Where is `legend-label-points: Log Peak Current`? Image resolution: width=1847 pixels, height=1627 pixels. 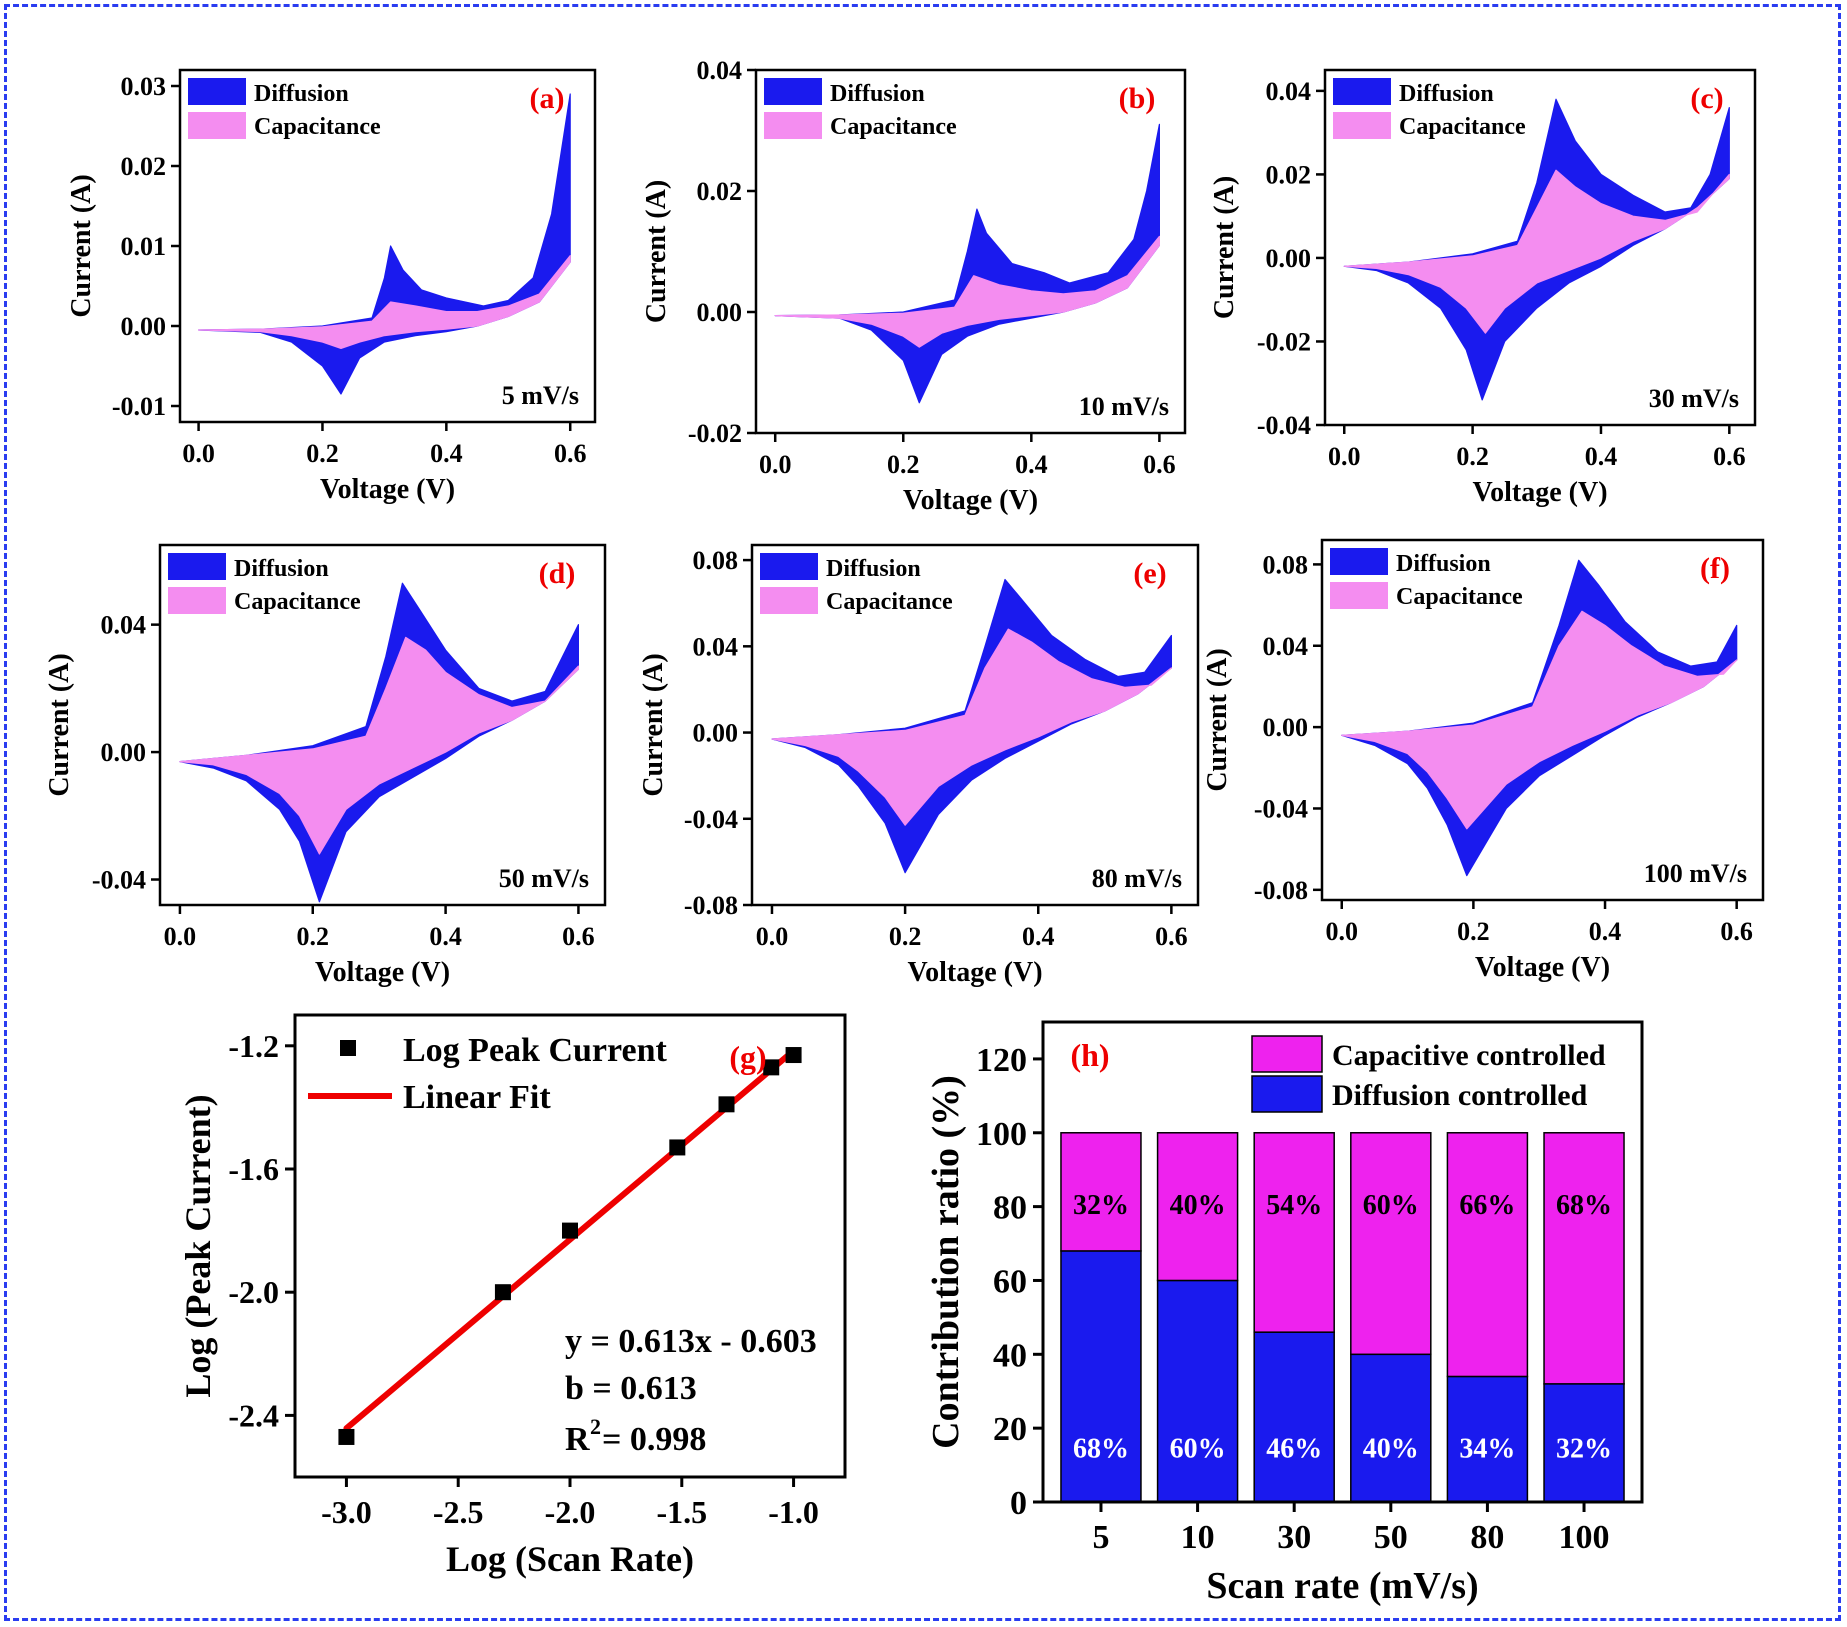
legend-label-points: Log Peak Current is located at coordinates (535, 1050).